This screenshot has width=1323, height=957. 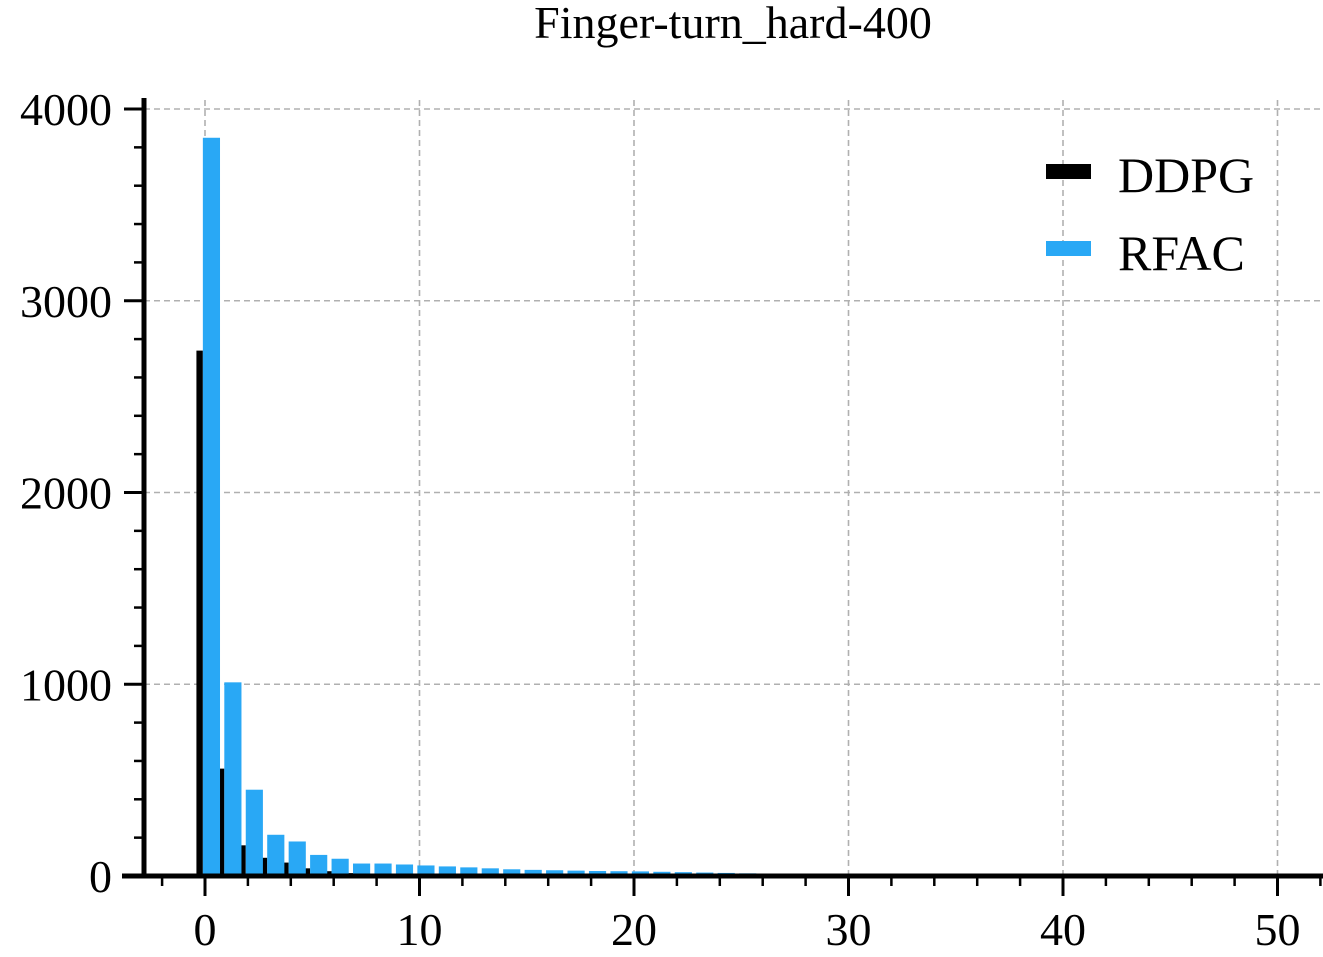 I want to click on legend-item-rfac: RFAC, so click(x=1145, y=253).